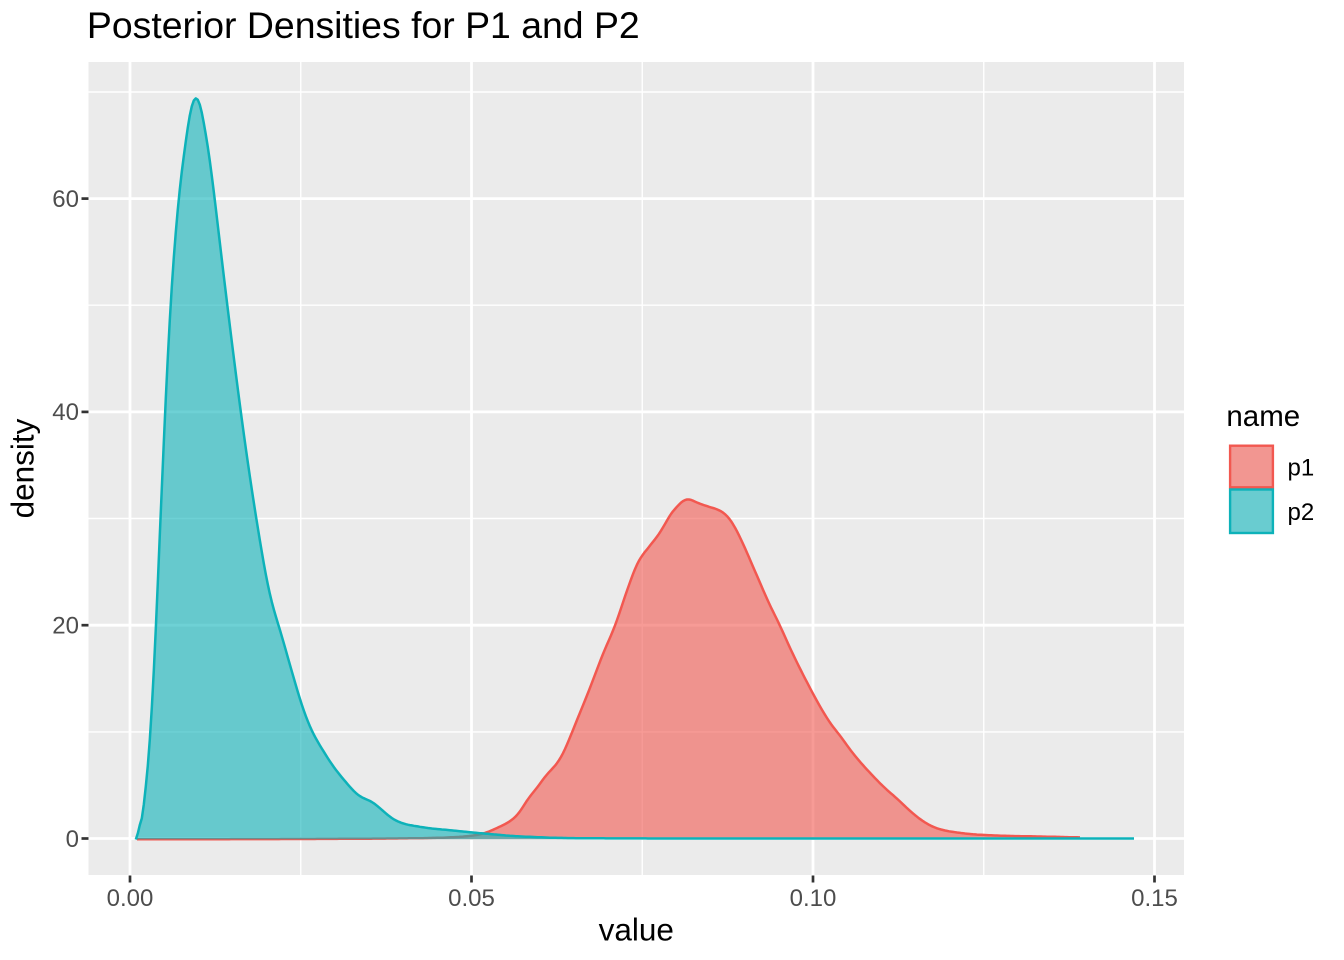  I want to click on svg-text: 40, so click(65, 412).